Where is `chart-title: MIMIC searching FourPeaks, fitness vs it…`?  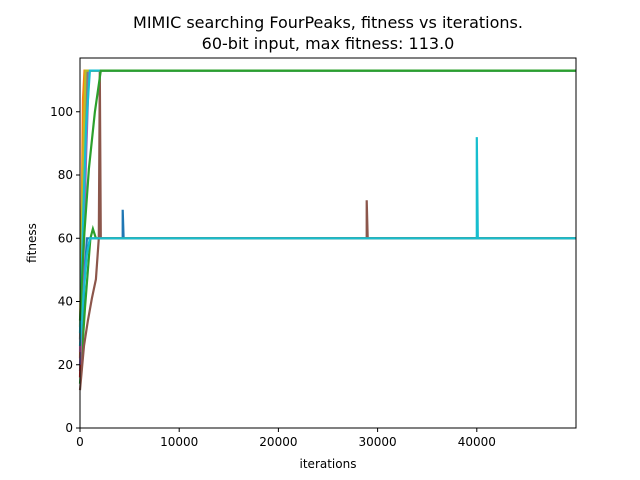 chart-title: MIMIC searching FourPeaks, fitness vs it… is located at coordinates (328, 22).